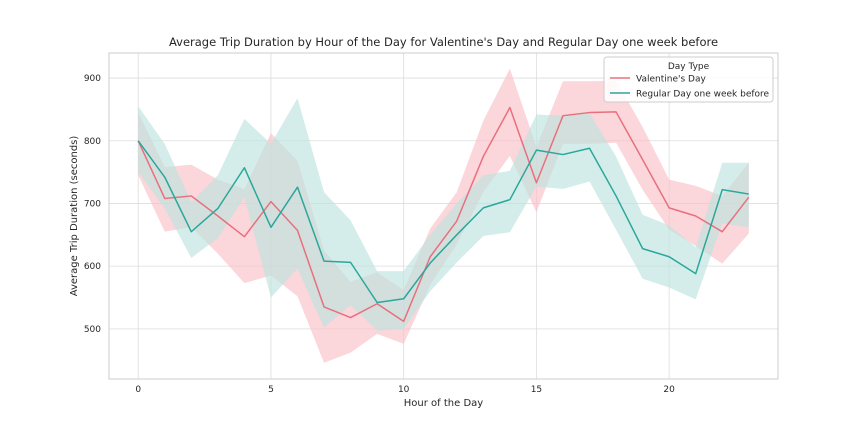 This screenshot has width=864, height=432. Describe the element at coordinates (74, 216) in the screenshot. I see `y-axis-label: Average Trip Duration (seconds)` at that location.